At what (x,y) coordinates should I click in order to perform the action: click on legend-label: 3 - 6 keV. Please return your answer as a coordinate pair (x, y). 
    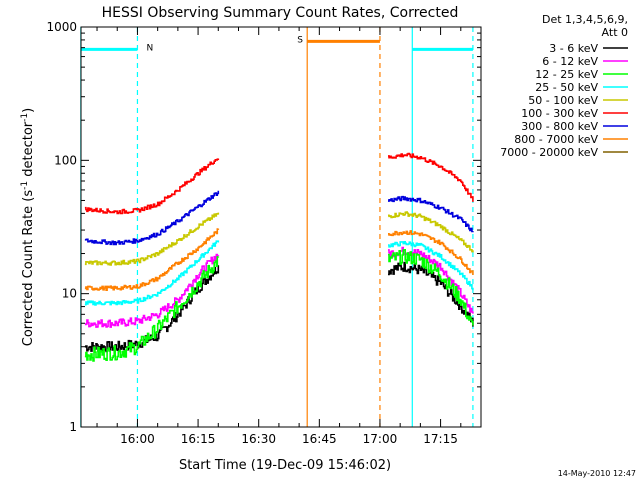
    Looking at the image, I should click on (573, 48).